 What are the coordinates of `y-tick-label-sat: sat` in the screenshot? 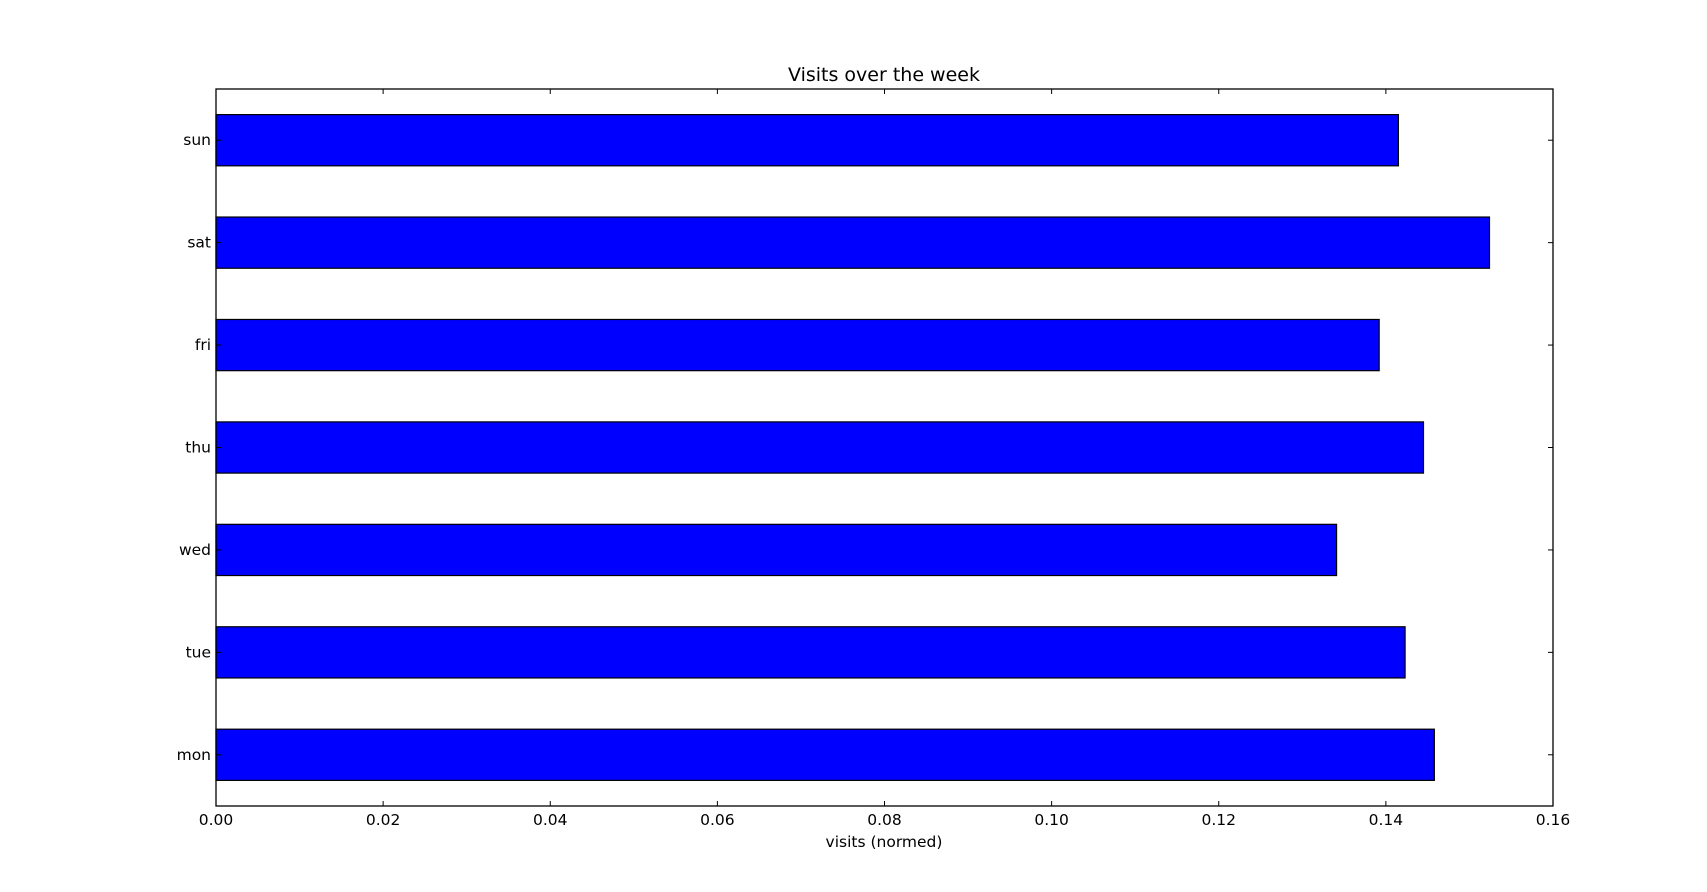 It's located at (199, 243).